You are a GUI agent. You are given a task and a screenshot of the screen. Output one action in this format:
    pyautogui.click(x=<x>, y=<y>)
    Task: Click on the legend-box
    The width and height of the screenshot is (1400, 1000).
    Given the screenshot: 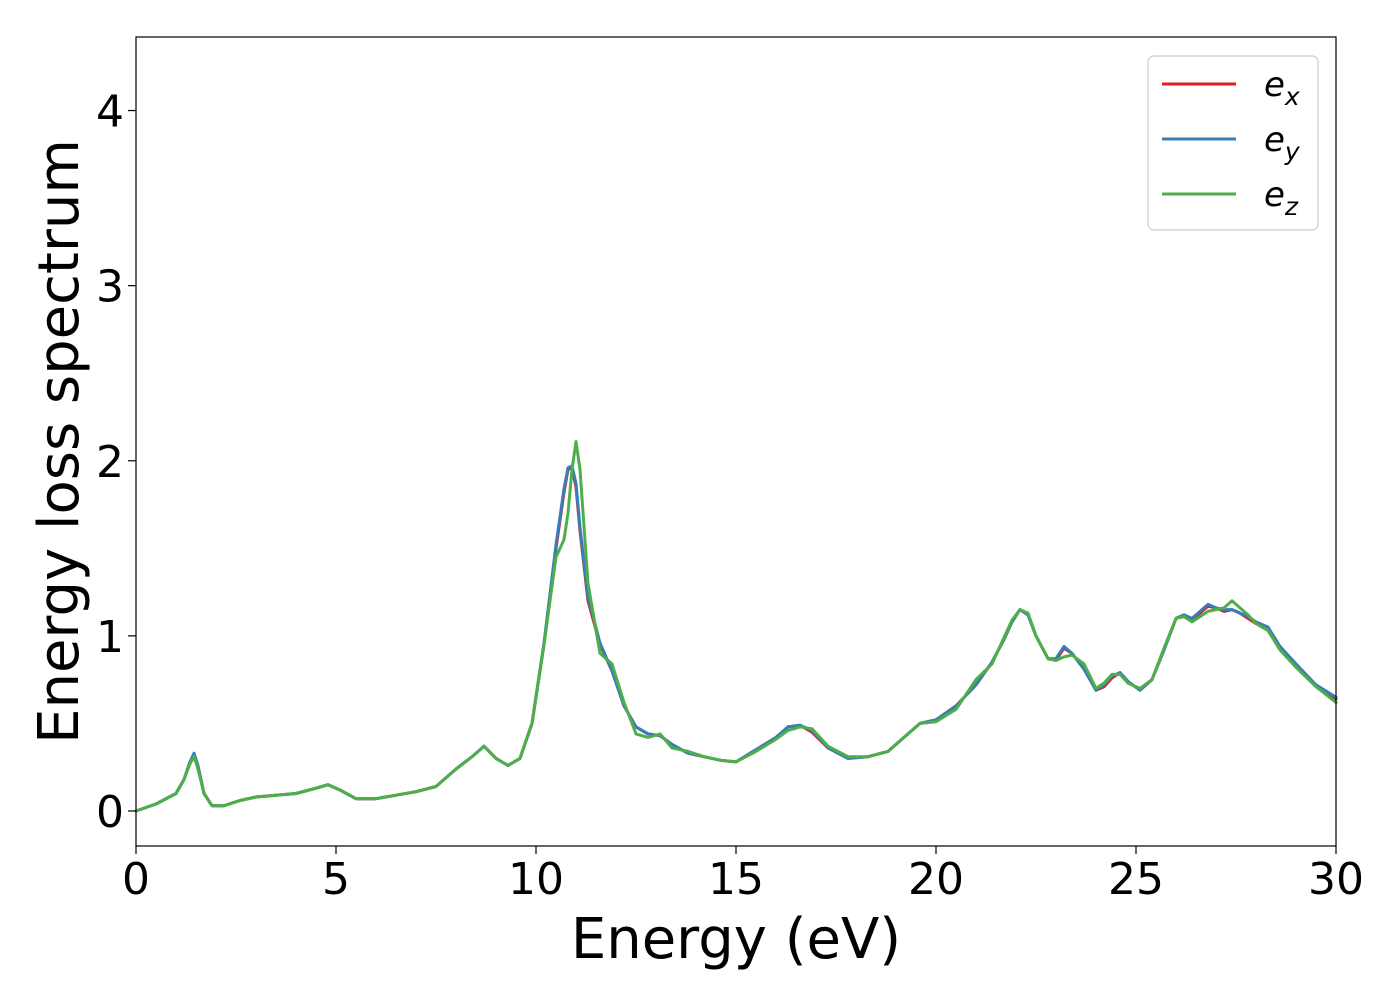 What is the action you would take?
    pyautogui.click(x=1233, y=143)
    